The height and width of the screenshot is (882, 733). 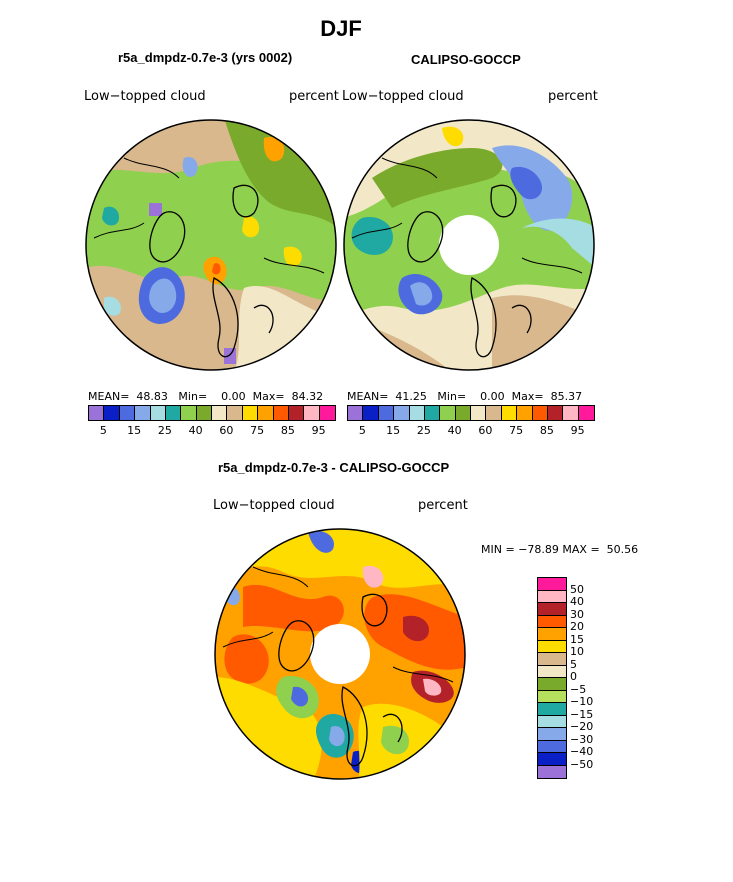 I want to click on left-colorbar, so click(x=212, y=413).